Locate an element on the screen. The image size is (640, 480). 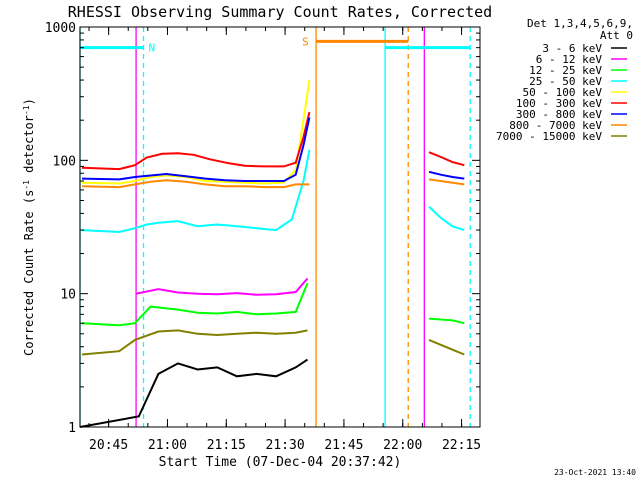
x-tick-label: 21:15 is located at coordinates (226, 445).